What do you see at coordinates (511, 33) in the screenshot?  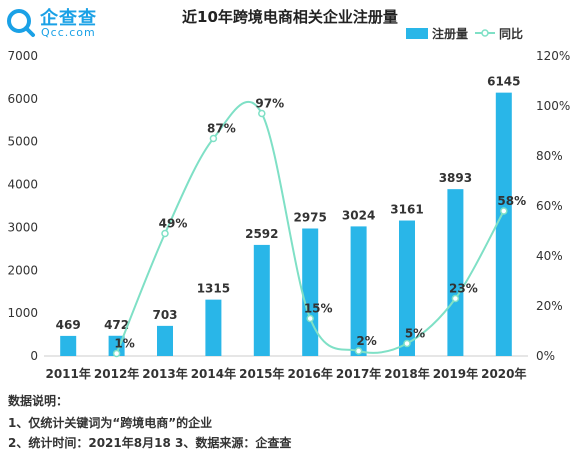 I see `legend-line-label: 同比` at bounding box center [511, 33].